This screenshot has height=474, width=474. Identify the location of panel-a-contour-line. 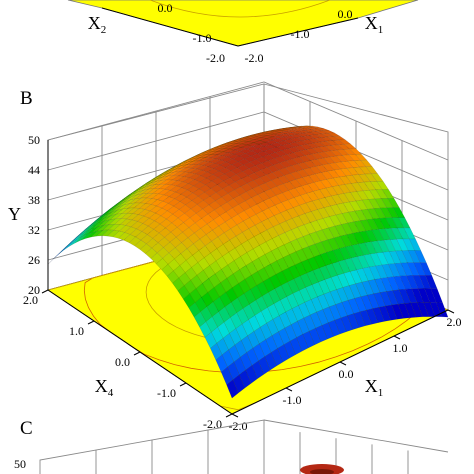
(240, 9).